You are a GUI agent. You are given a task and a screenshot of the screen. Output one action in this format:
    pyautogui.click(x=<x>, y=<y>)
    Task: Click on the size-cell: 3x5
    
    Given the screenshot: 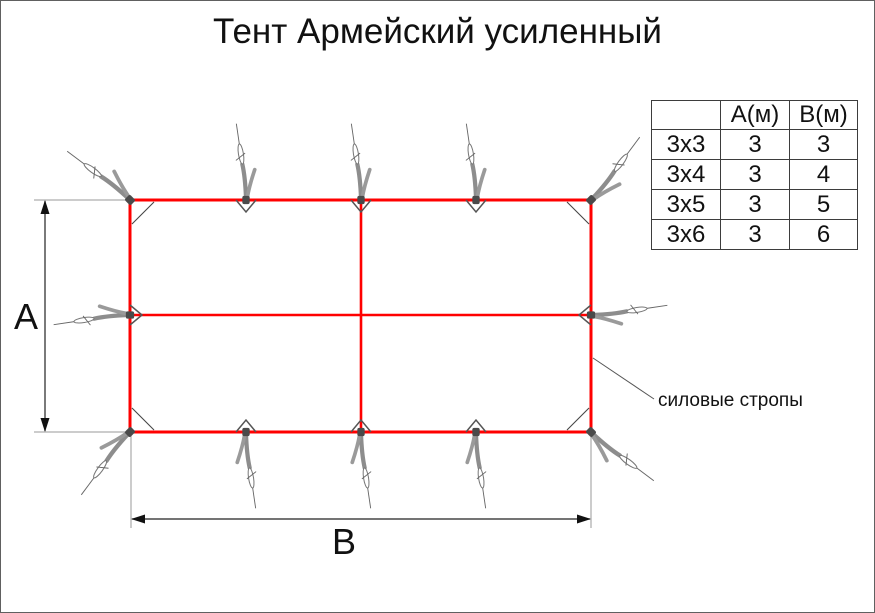 What is the action you would take?
    pyautogui.click(x=686, y=204)
    